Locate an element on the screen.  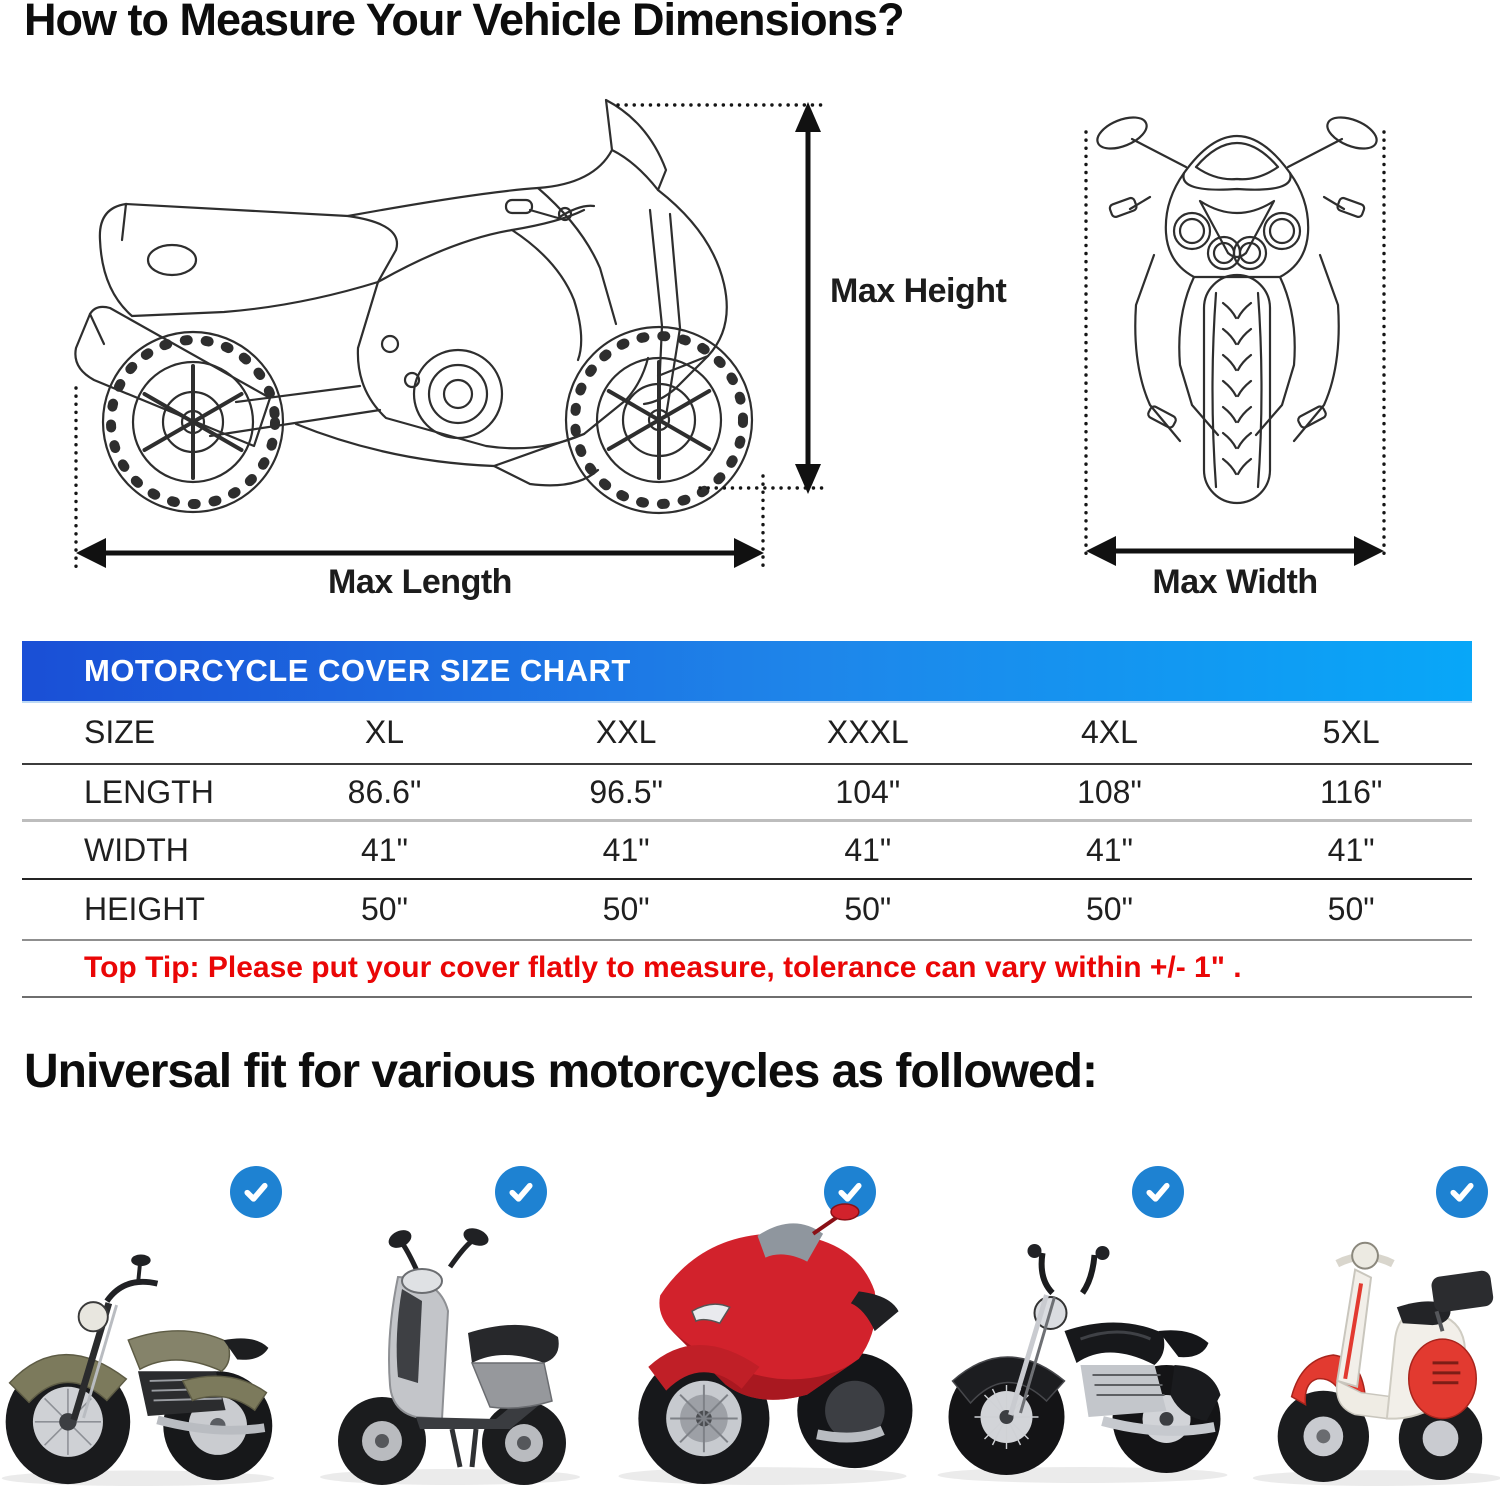
vehicle-photo-sport-bike is located at coordinates (762, 1344).